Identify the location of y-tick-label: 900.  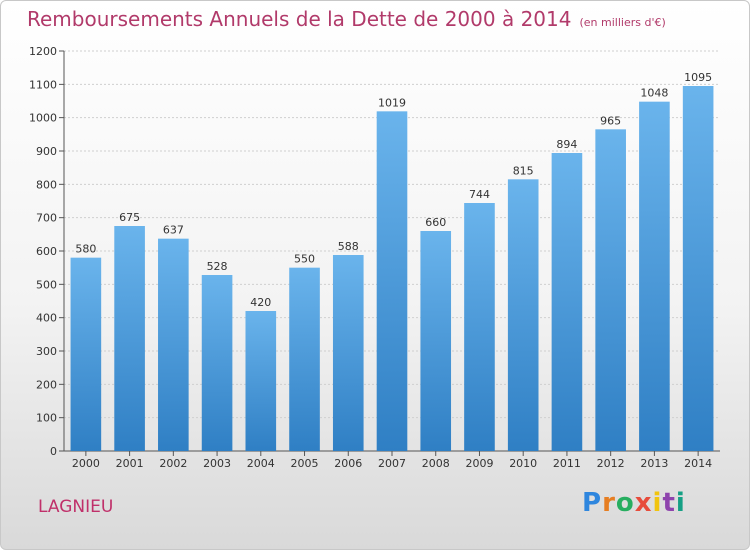
(46, 151).